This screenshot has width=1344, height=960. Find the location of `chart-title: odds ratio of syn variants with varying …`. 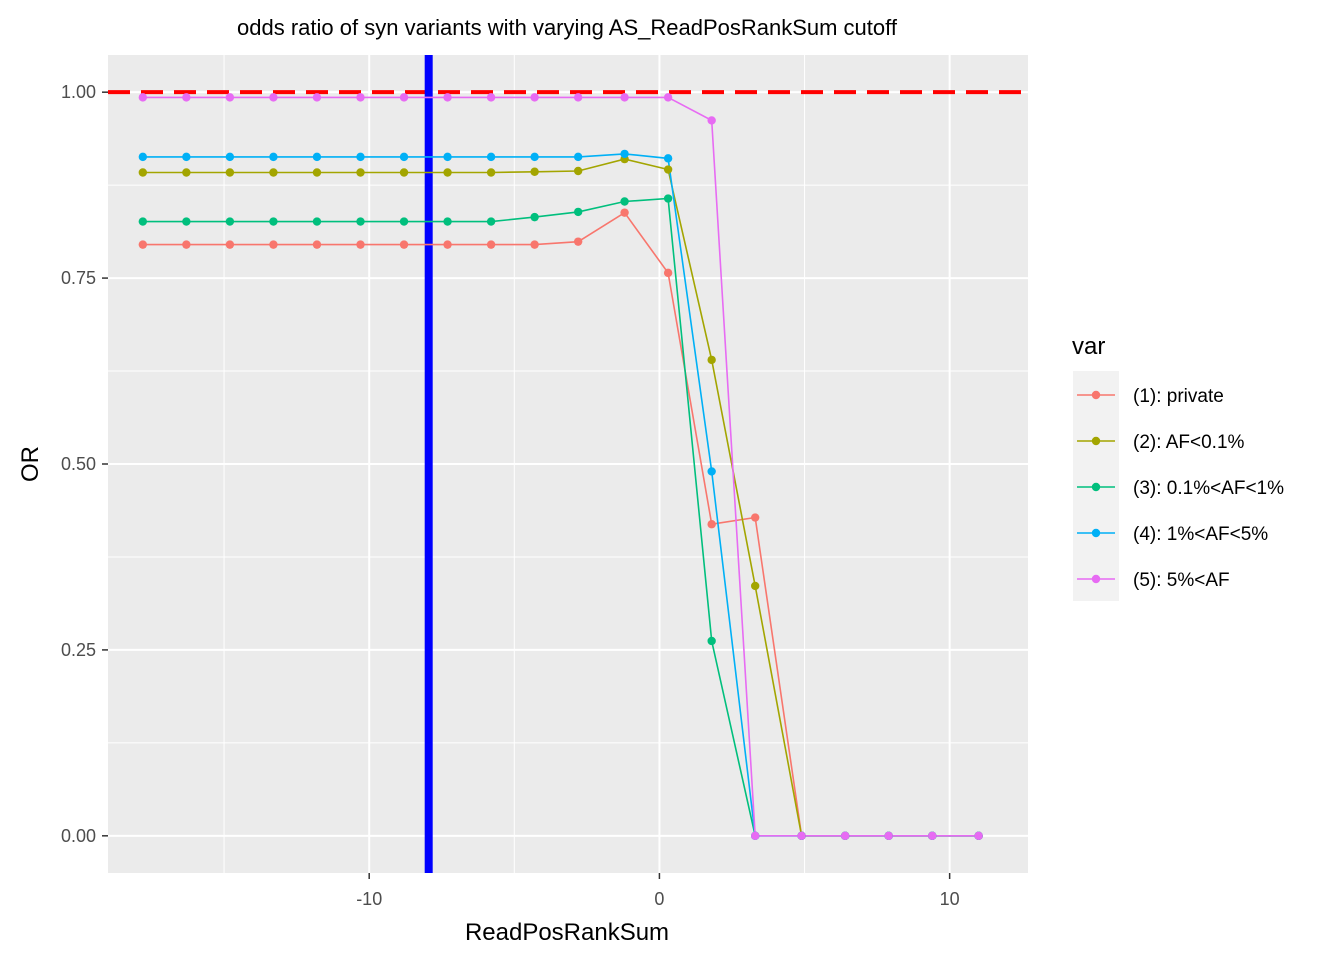

chart-title: odds ratio of syn variants with varying … is located at coordinates (567, 27).